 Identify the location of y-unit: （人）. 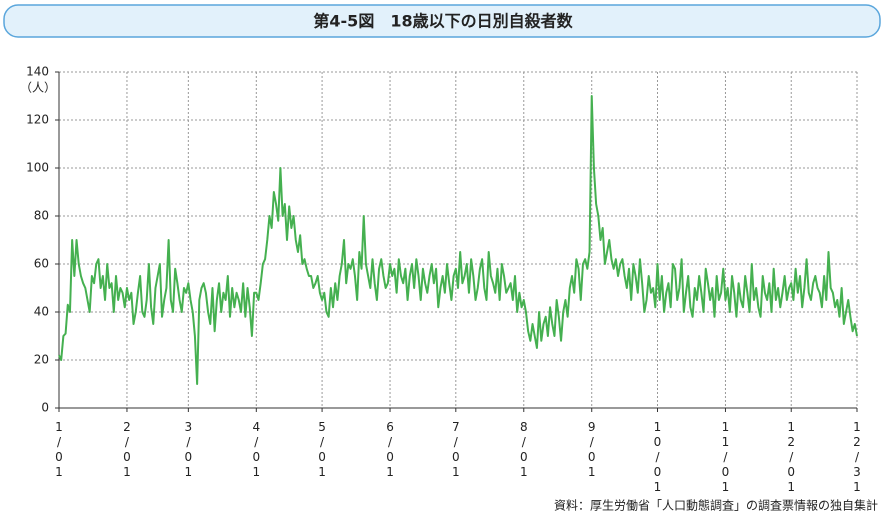
(38, 88).